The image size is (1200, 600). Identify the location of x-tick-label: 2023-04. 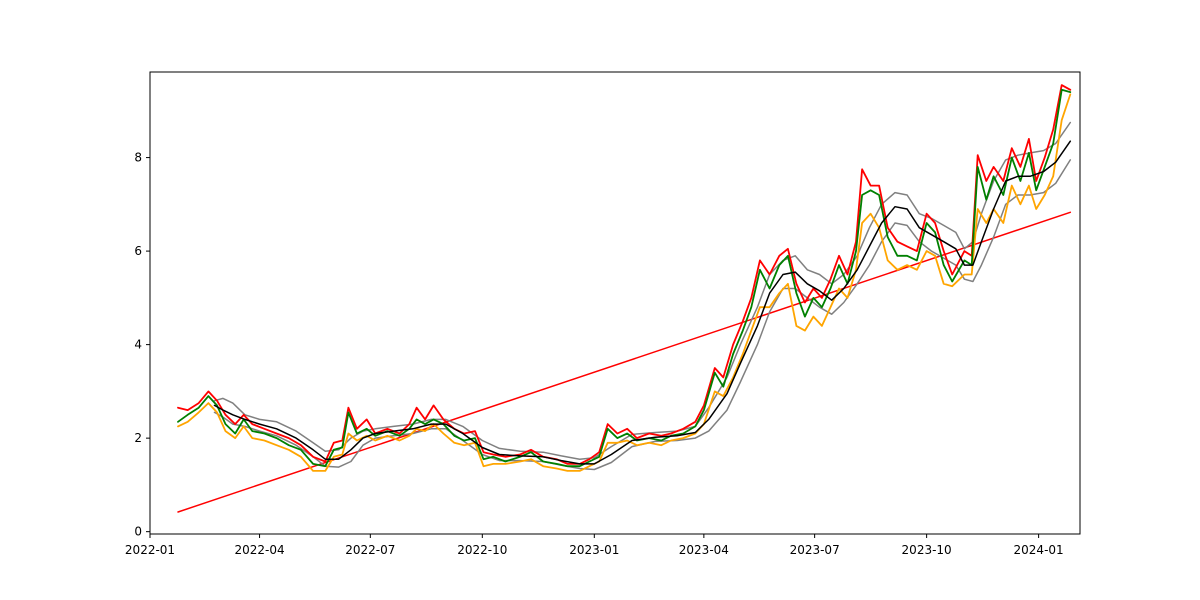
(704, 550).